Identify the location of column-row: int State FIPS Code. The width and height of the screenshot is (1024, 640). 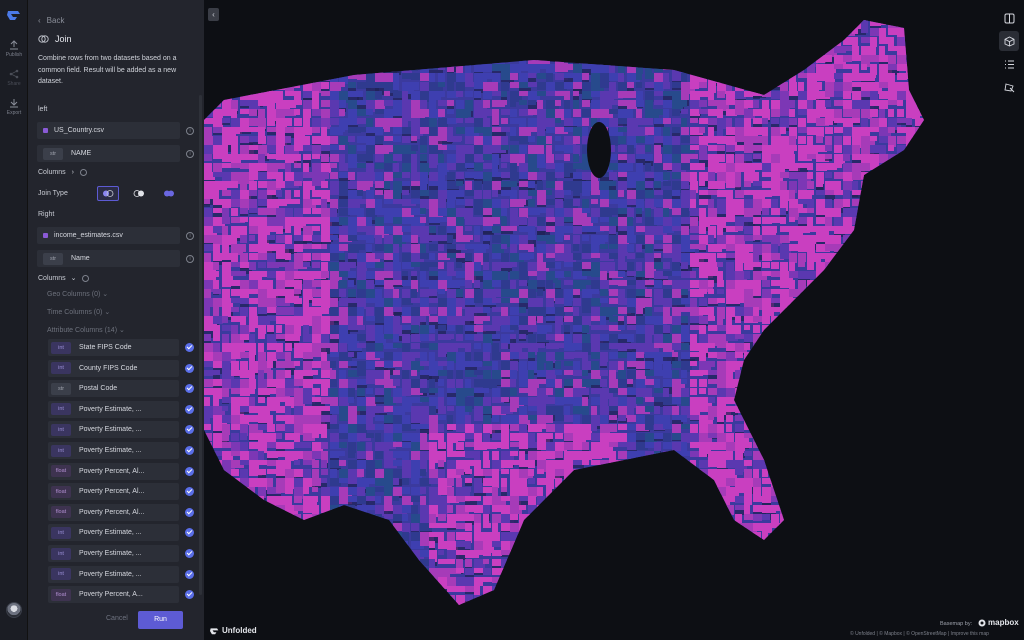
(113, 347).